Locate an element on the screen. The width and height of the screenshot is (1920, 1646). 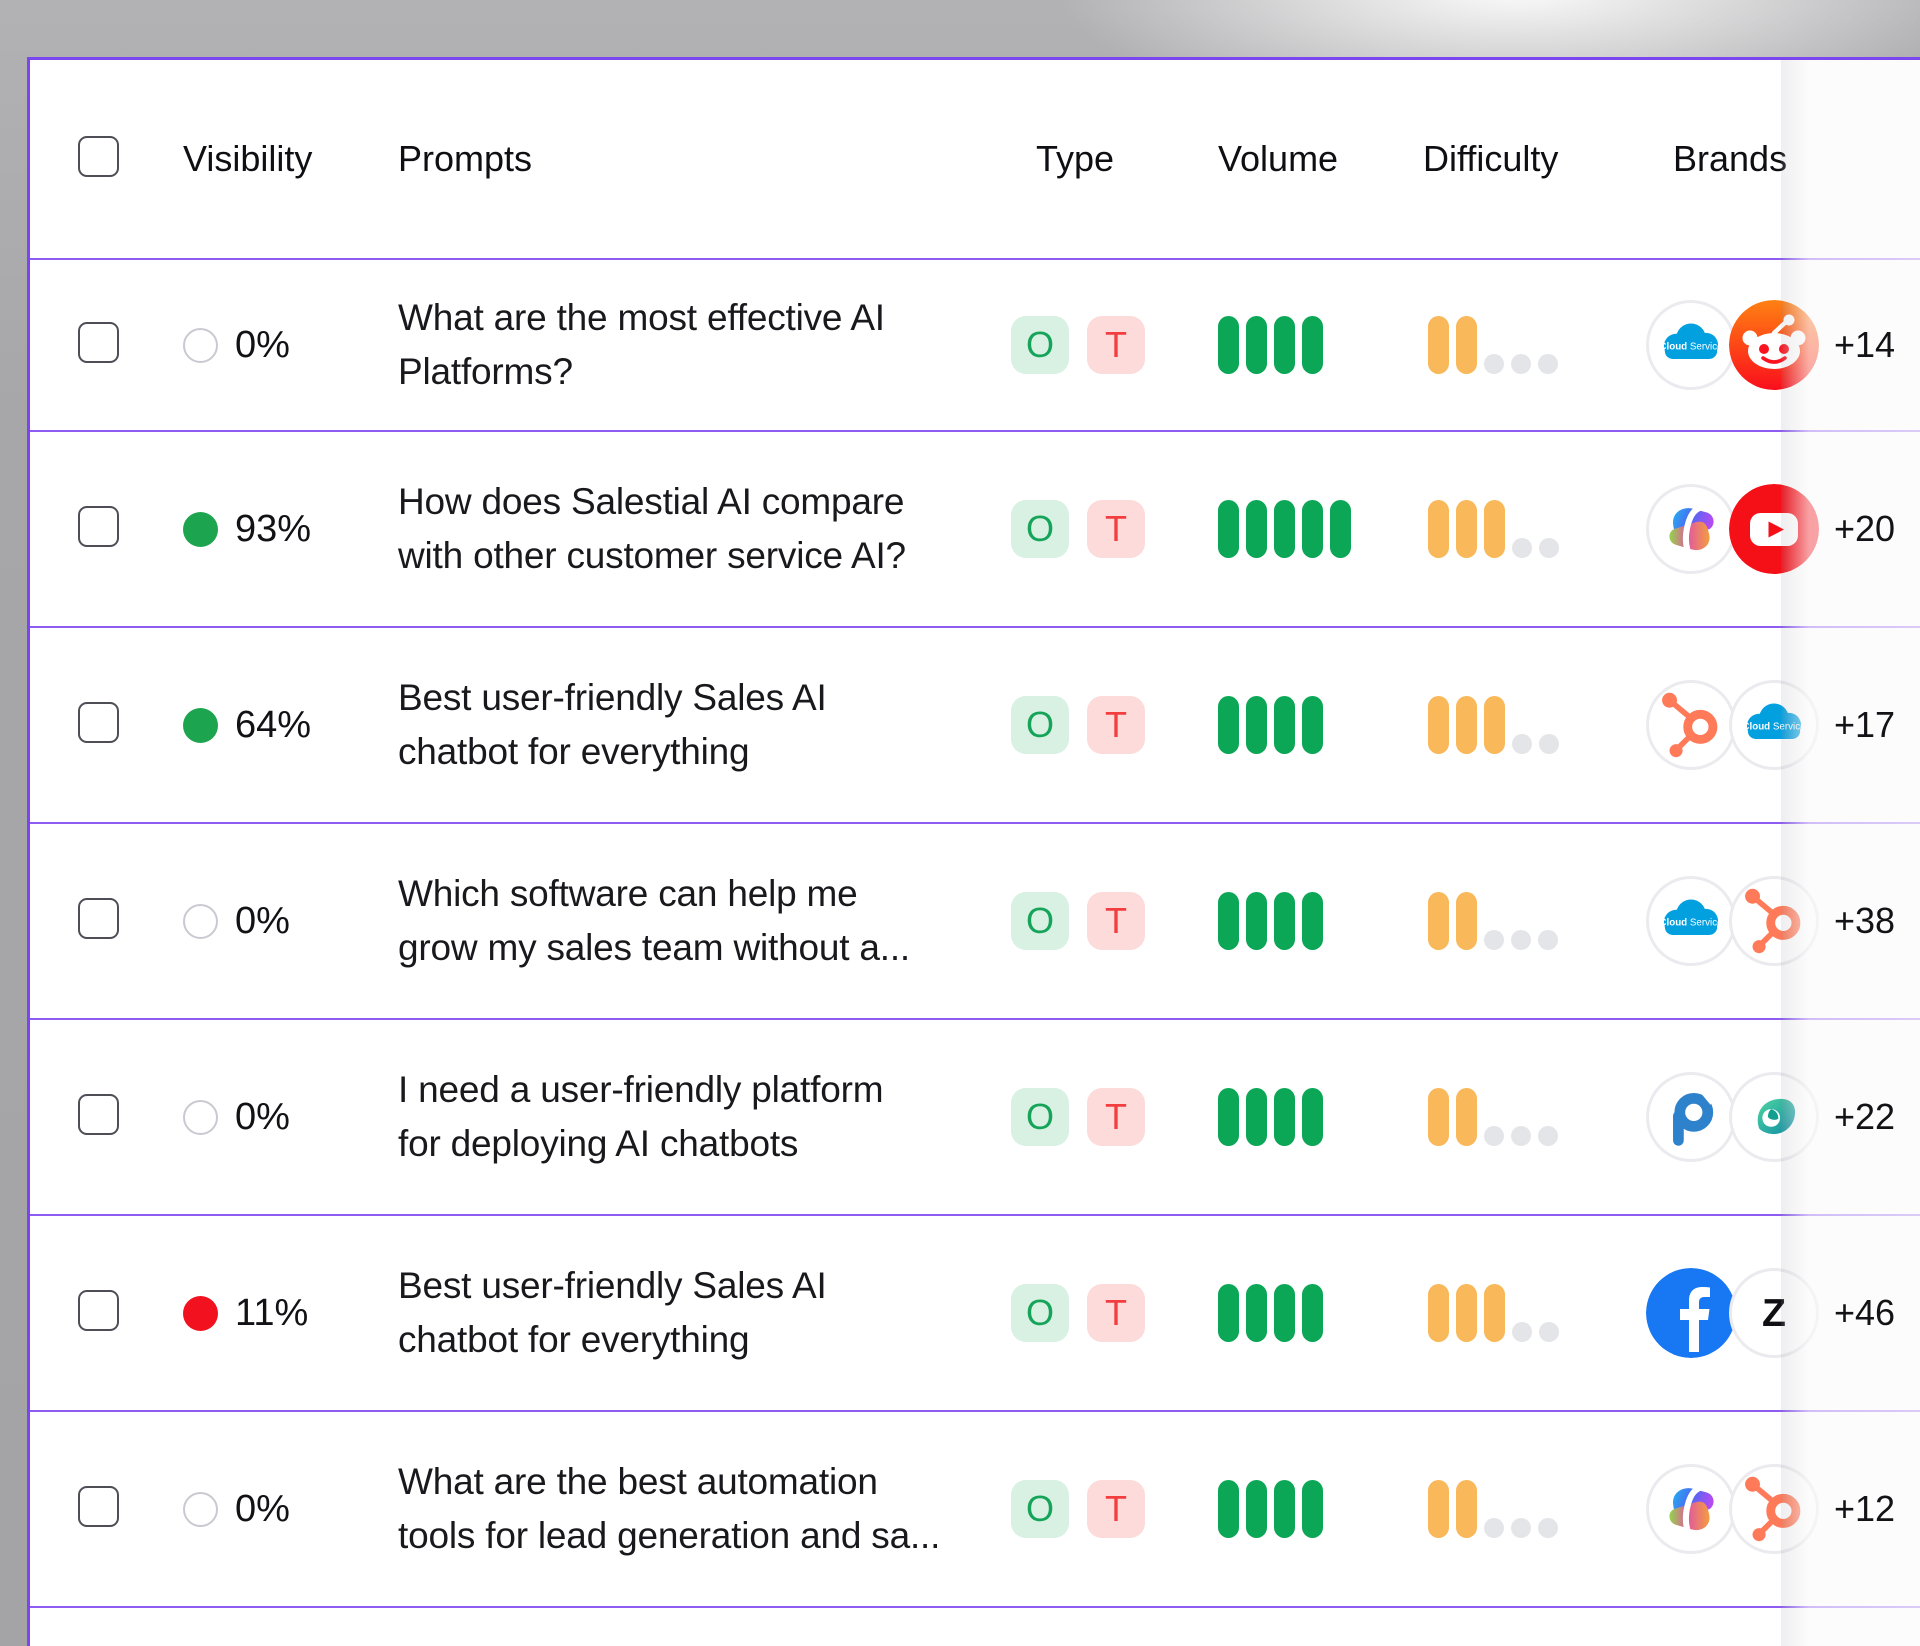
brands-cell: Cloud Service +38 is located at coordinates (1766, 921).